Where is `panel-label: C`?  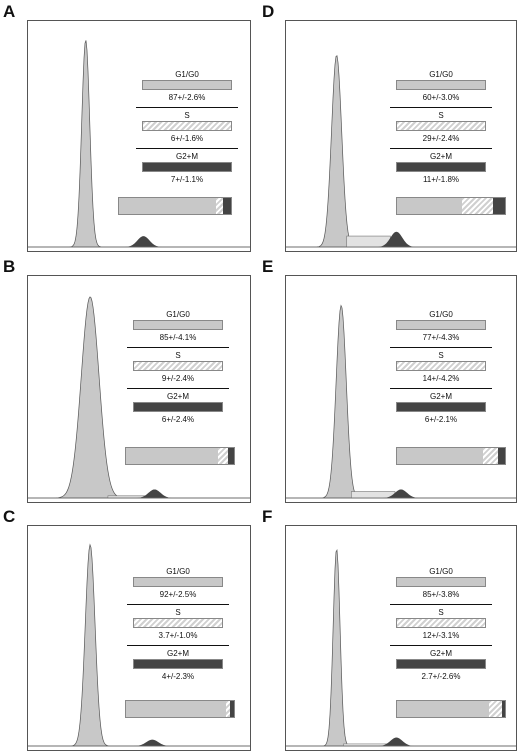 panel-label: C is located at coordinates (9, 516).